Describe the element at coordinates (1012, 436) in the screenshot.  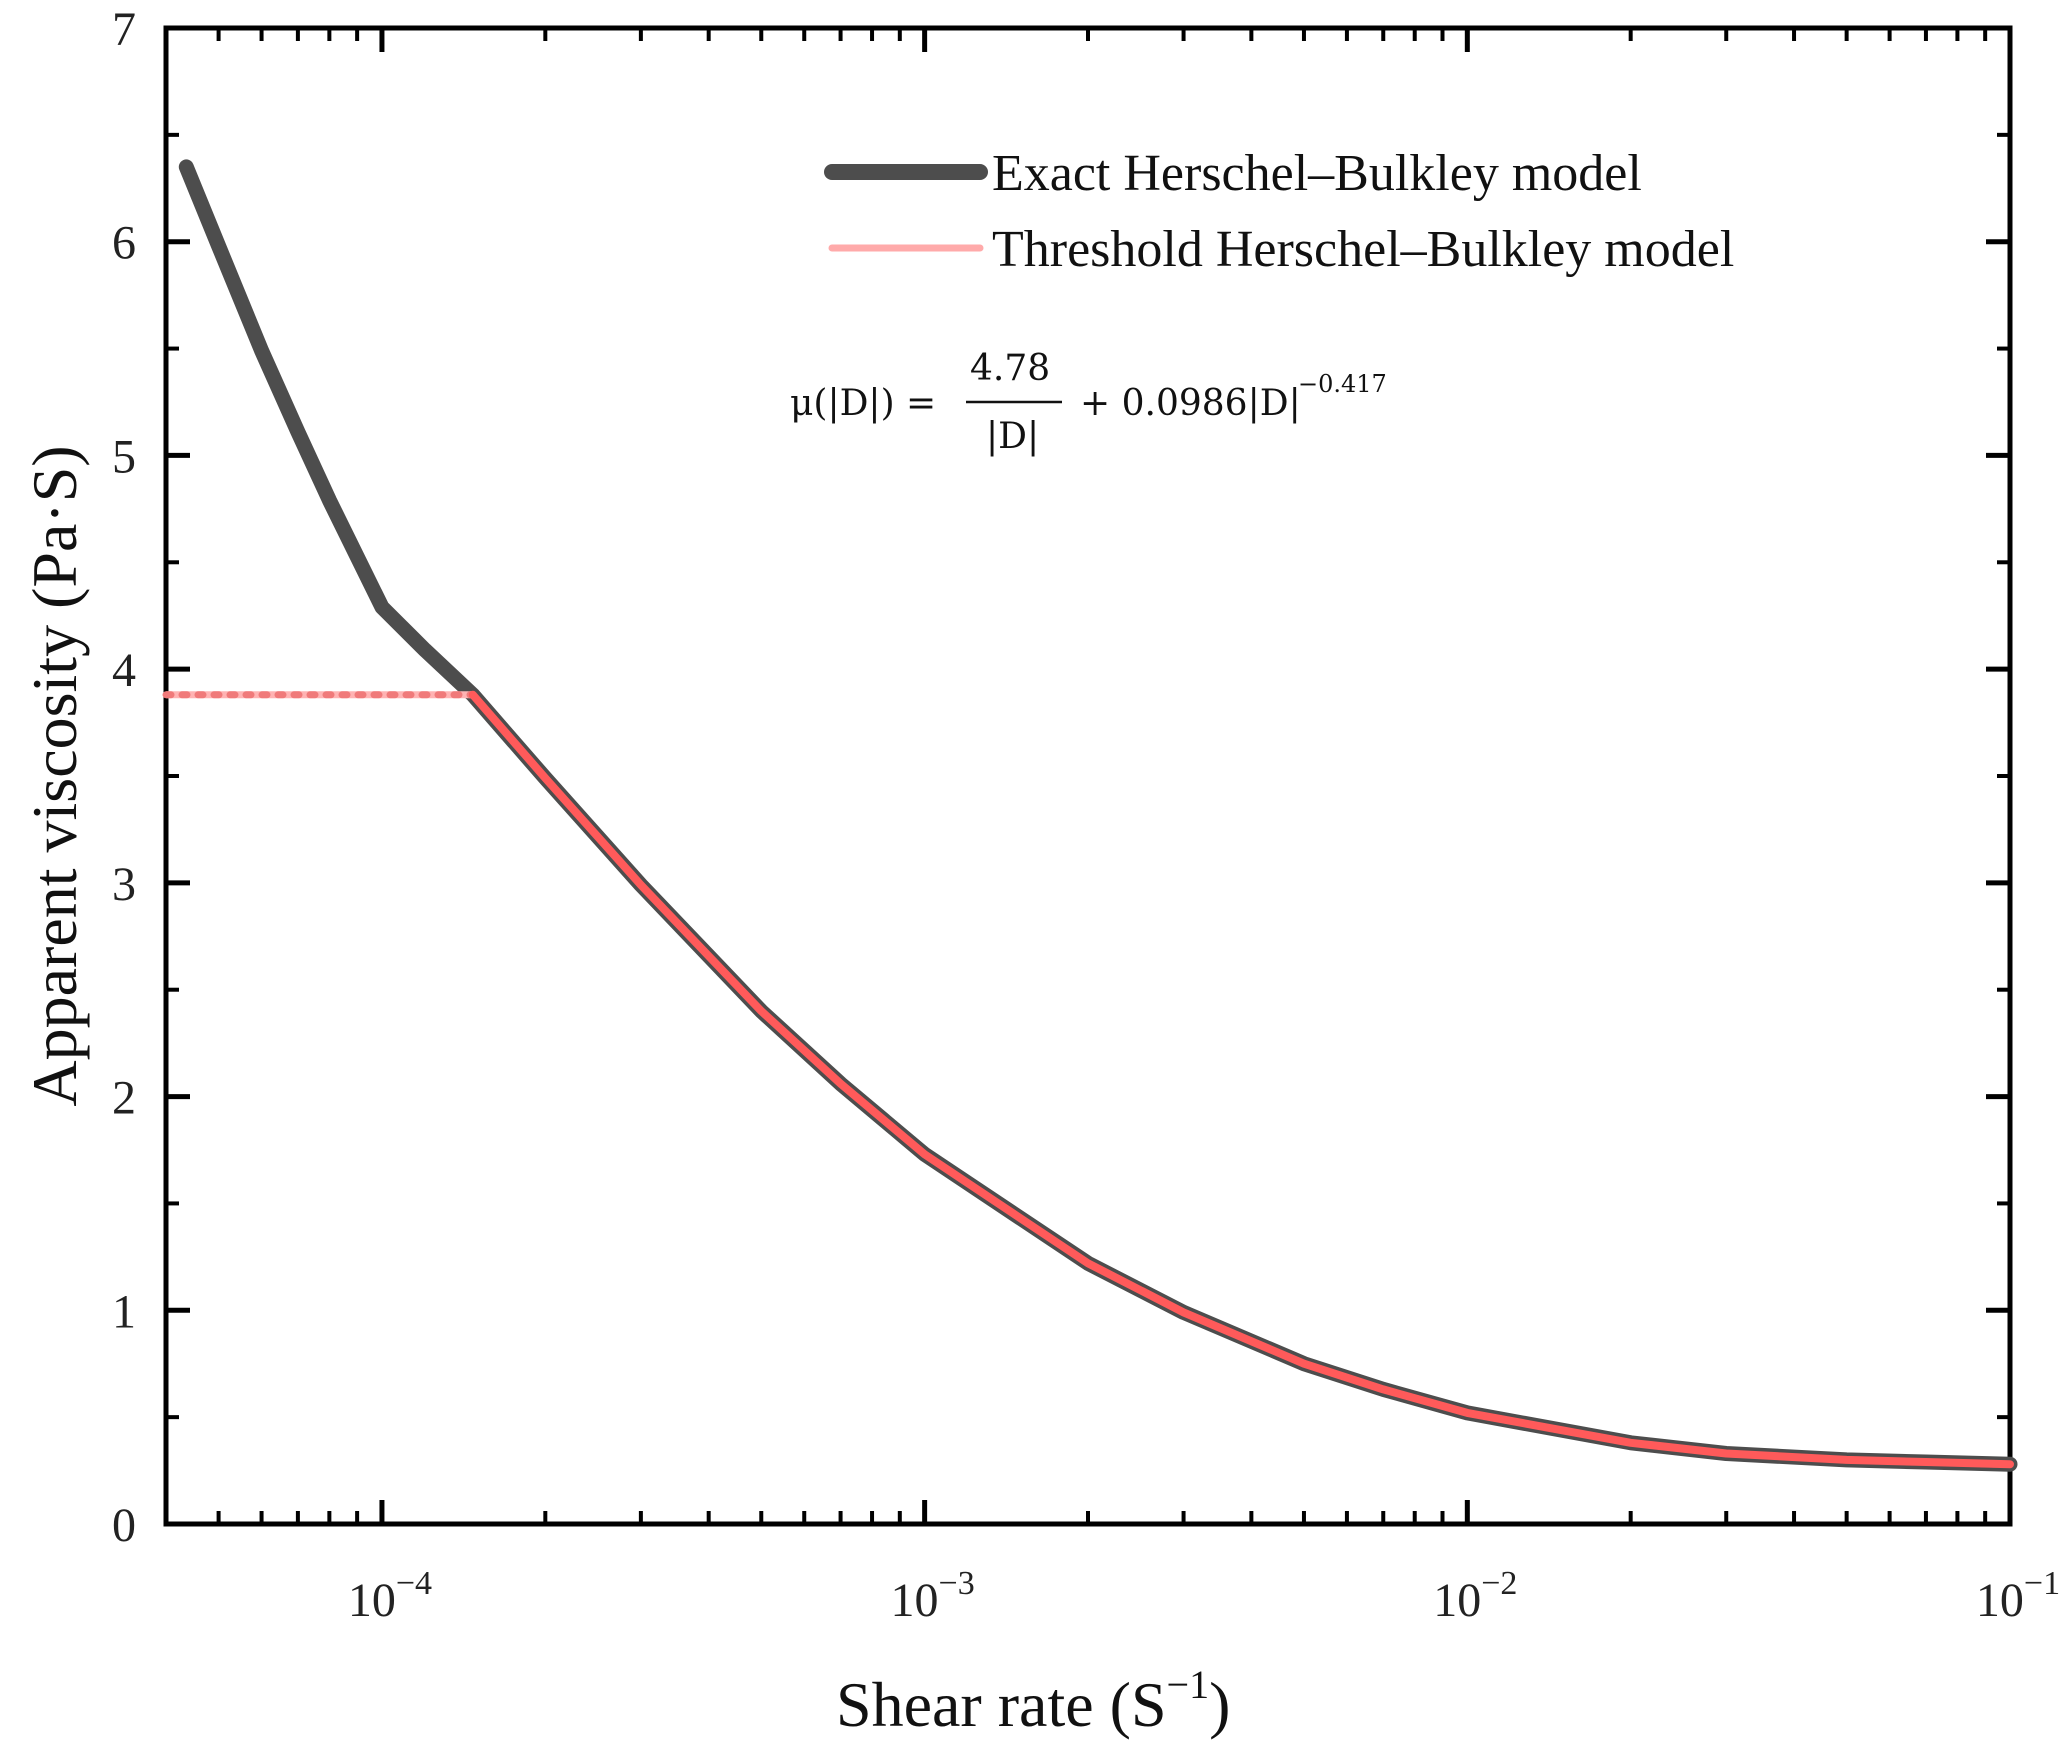
I see `equation-denominator: |D|` at that location.